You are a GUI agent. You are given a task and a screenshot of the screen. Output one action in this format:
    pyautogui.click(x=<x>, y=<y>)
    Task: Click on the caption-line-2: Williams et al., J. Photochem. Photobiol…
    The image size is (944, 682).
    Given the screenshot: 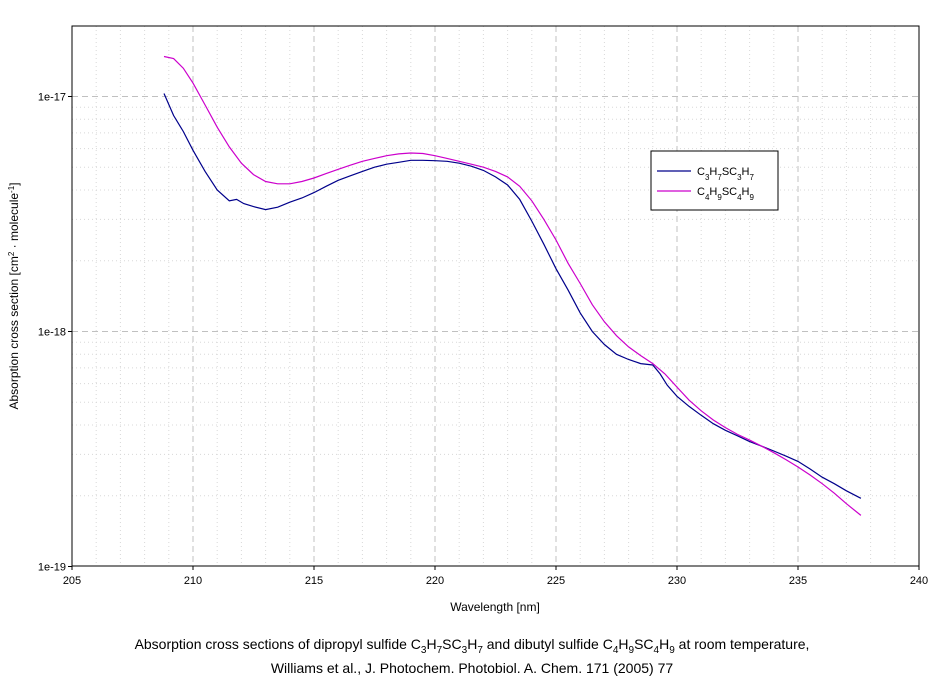 What is the action you would take?
    pyautogui.click(x=472, y=668)
    